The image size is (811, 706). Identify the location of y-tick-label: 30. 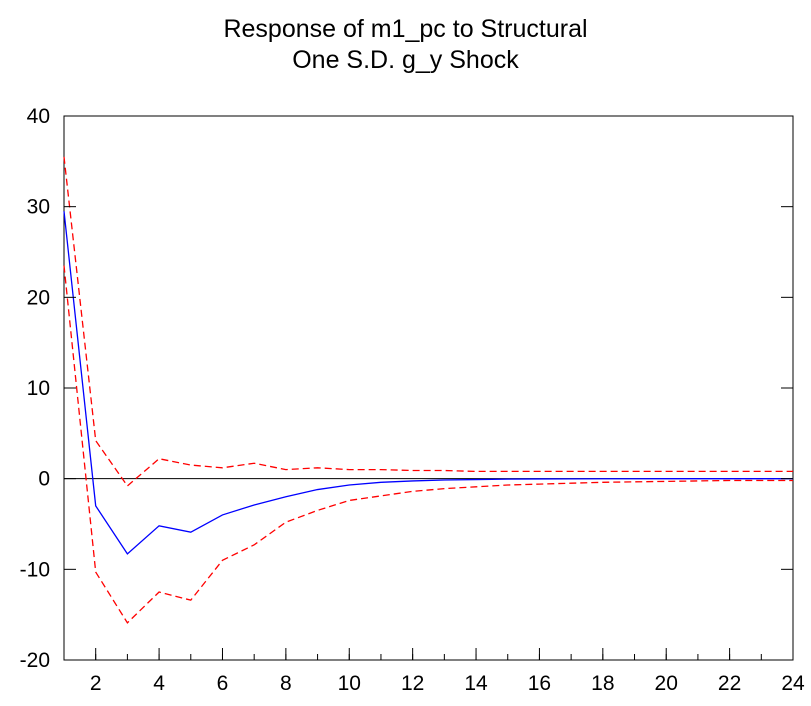
(38, 207).